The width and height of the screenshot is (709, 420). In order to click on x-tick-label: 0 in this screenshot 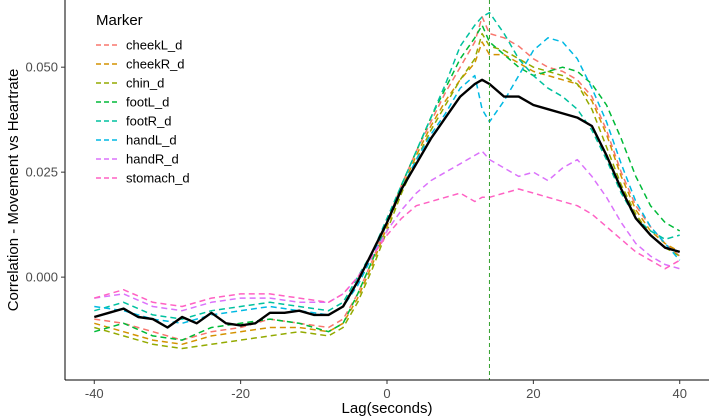, I will do `click(386, 393)`.